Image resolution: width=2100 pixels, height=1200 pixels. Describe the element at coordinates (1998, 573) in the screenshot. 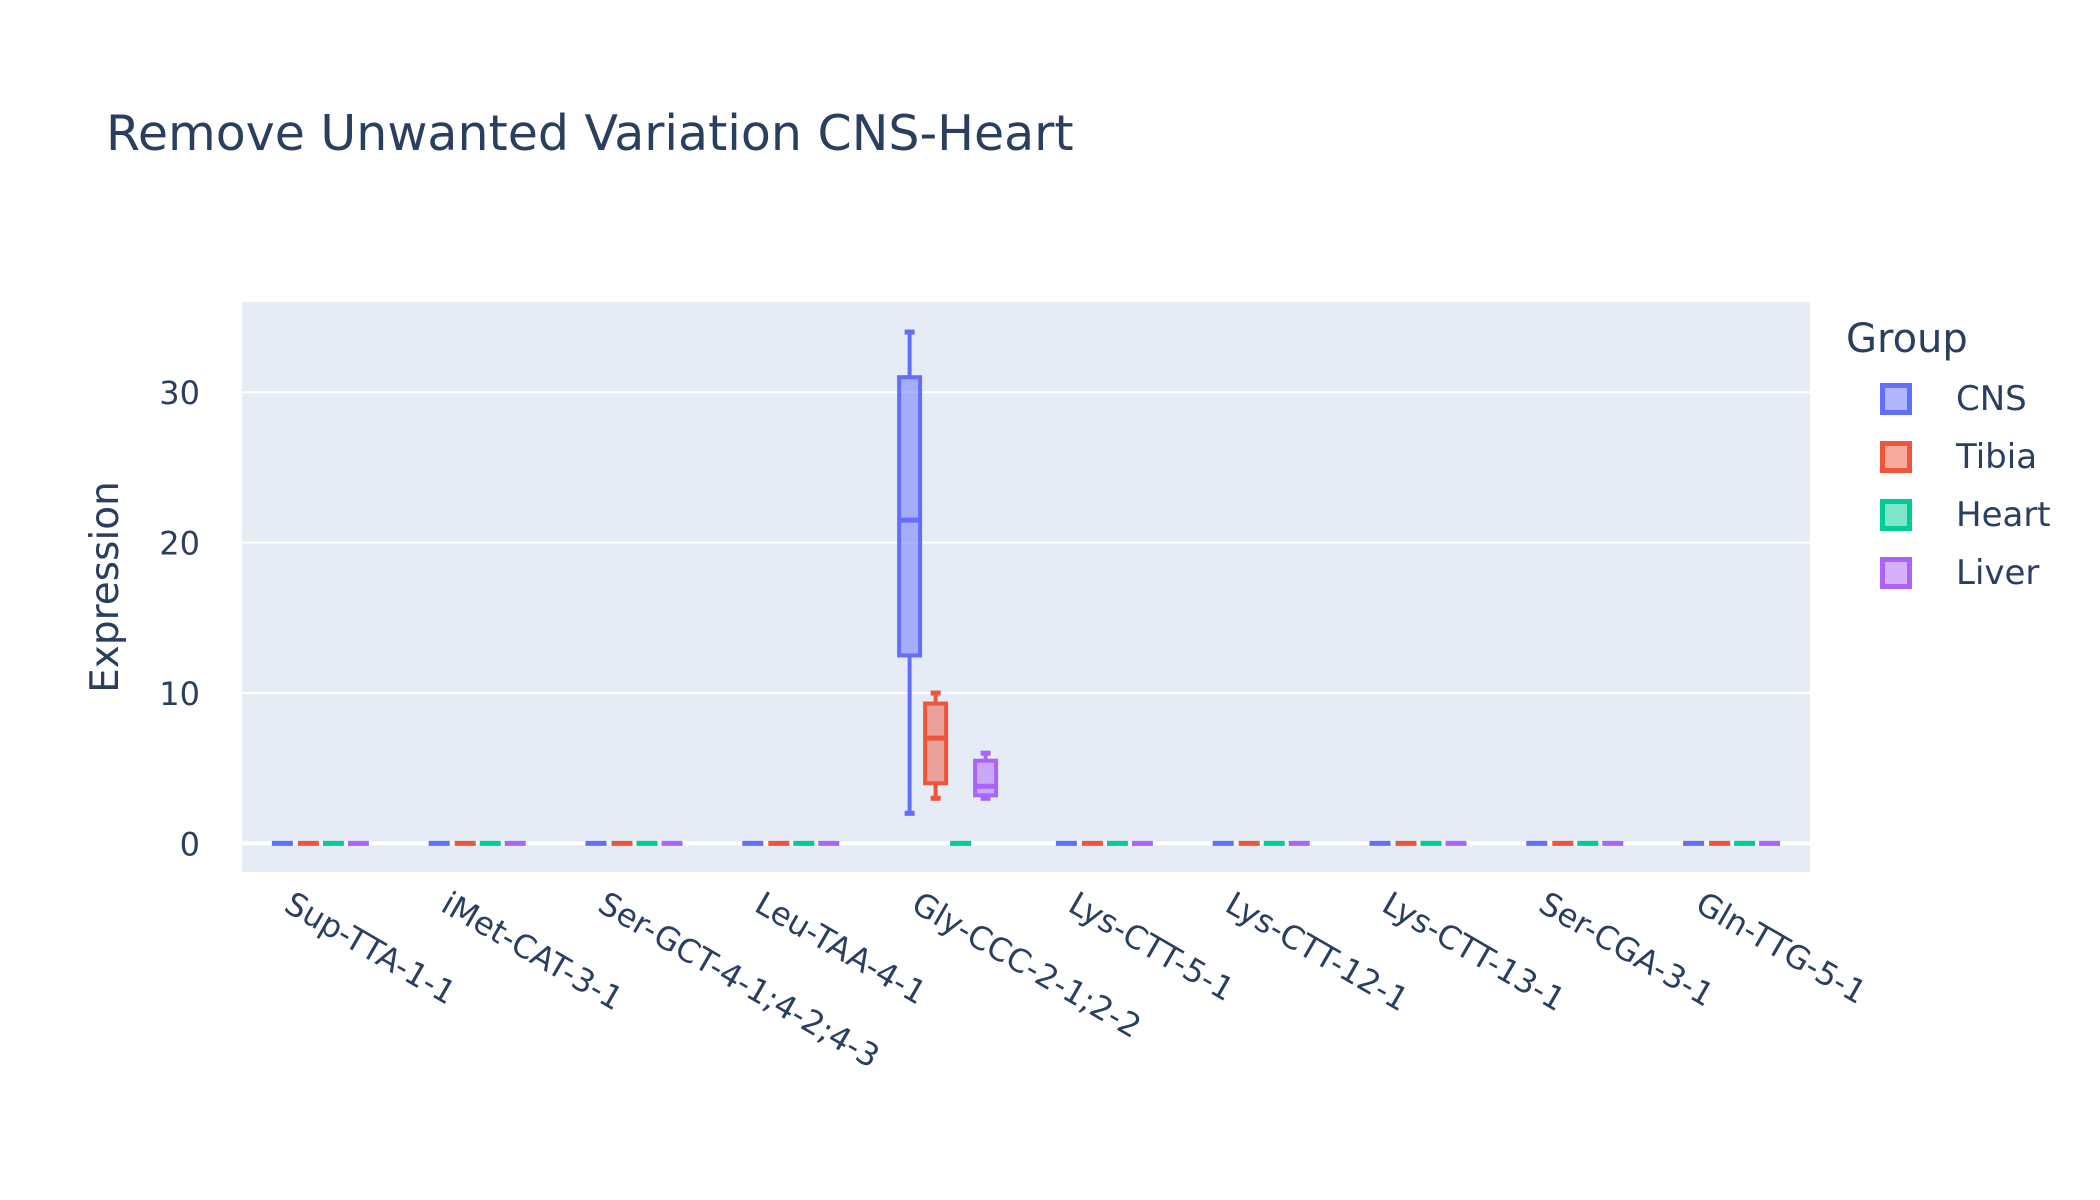

I see `legend-label: Liver` at that location.